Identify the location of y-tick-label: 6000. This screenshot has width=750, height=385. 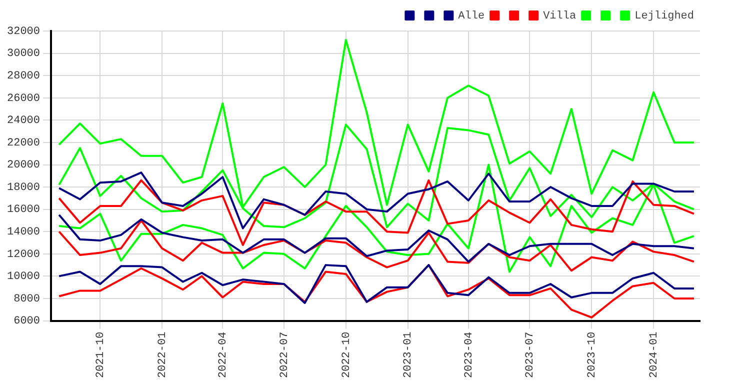
(27, 322).